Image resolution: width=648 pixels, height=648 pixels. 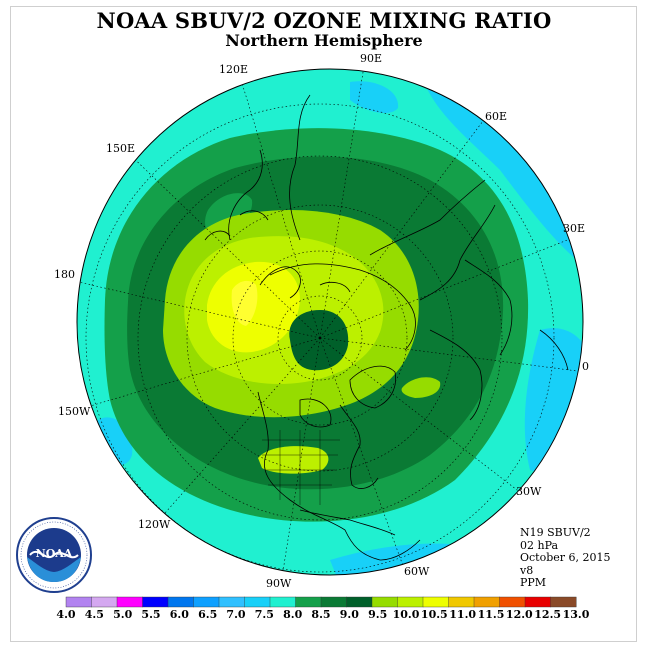 I want to click on contour-low-pole, so click(x=319, y=340).